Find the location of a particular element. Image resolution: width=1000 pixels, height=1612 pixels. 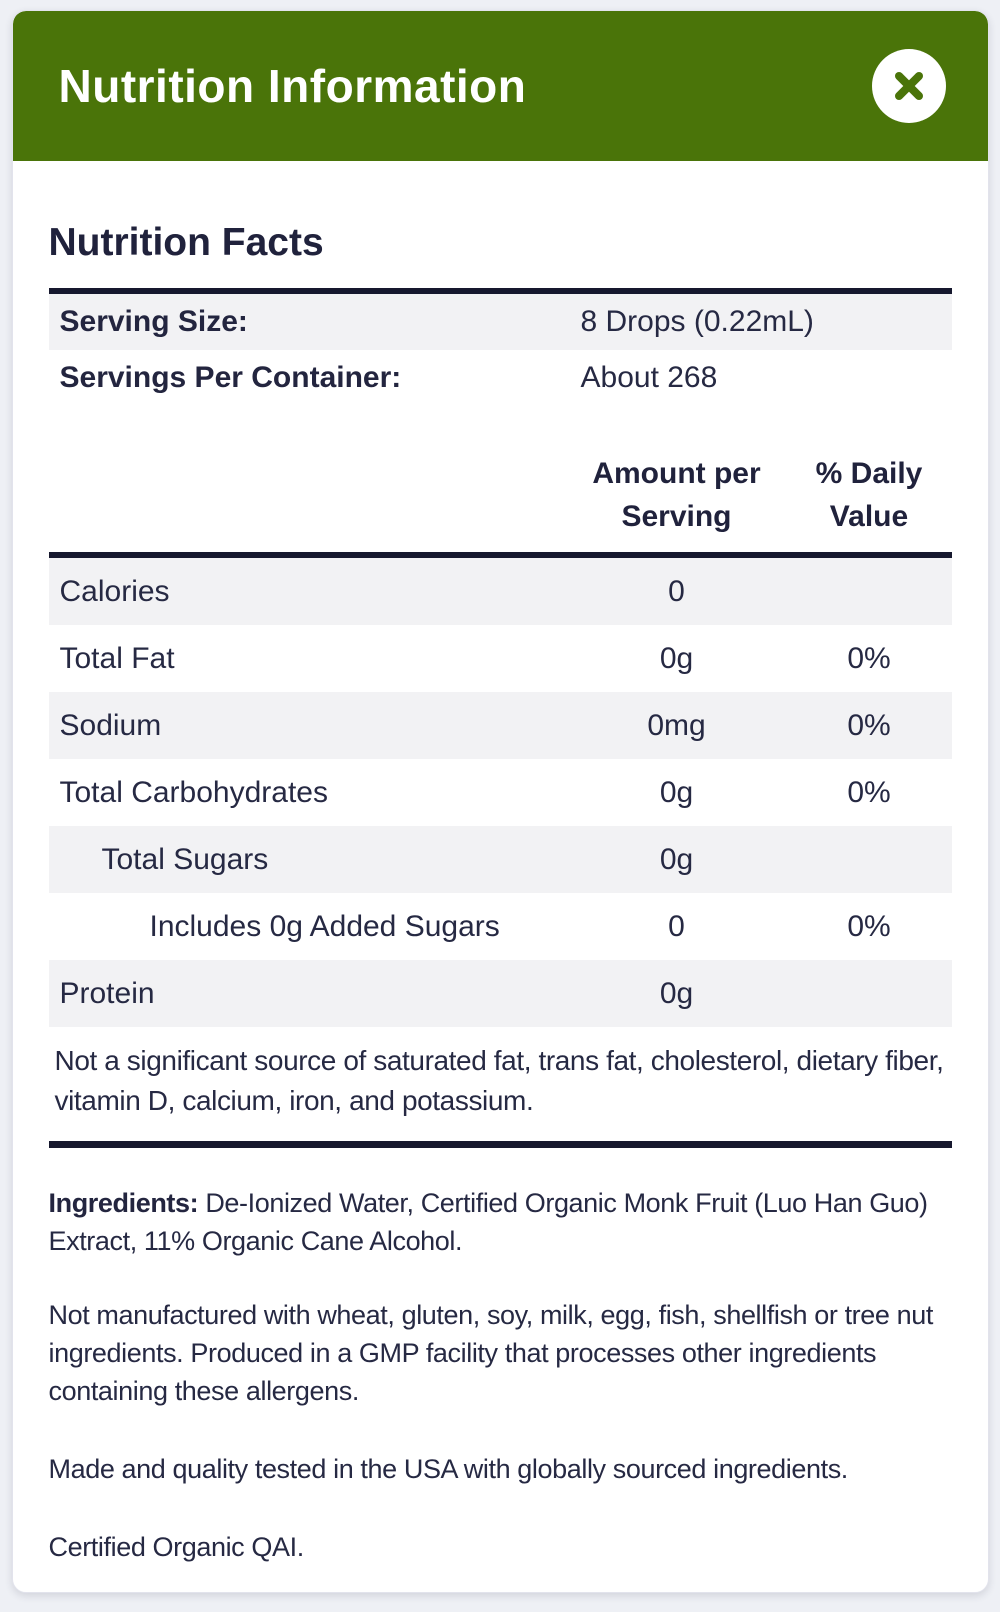

column-header-amount: Amount per Serving is located at coordinates (676, 495).